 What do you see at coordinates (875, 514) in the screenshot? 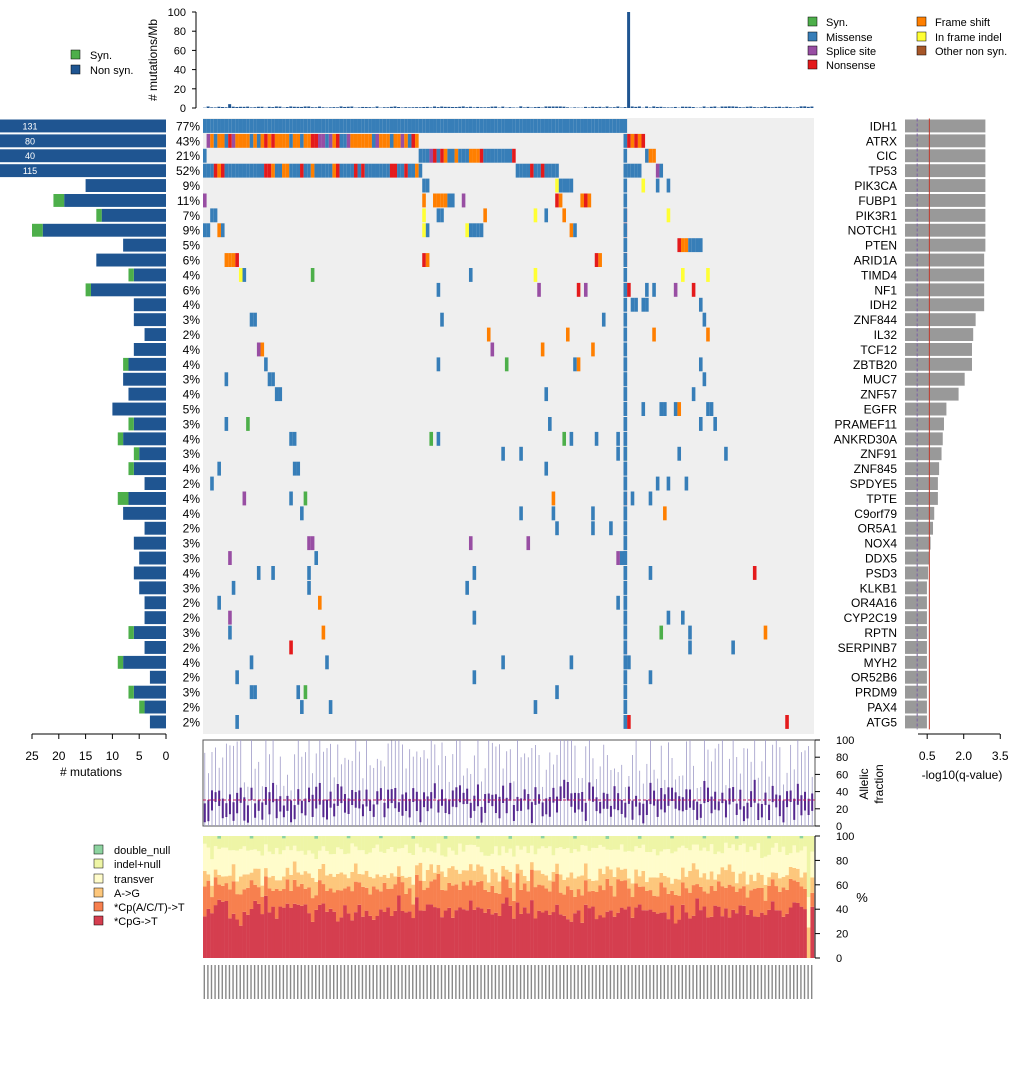
I see `gene-name: C9orf79` at bounding box center [875, 514].